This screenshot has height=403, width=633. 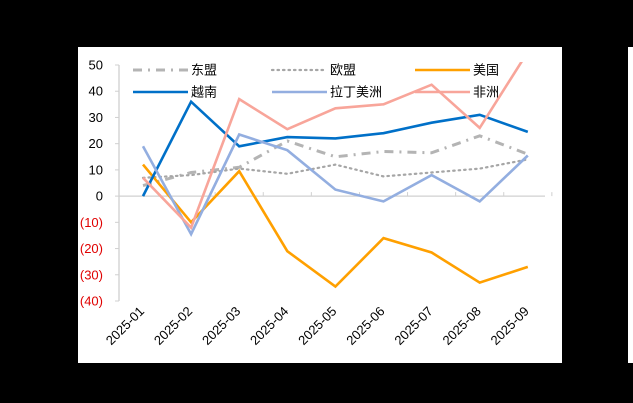 What do you see at coordinates (96, 169) in the screenshot?
I see `y-tick-label: 10` at bounding box center [96, 169].